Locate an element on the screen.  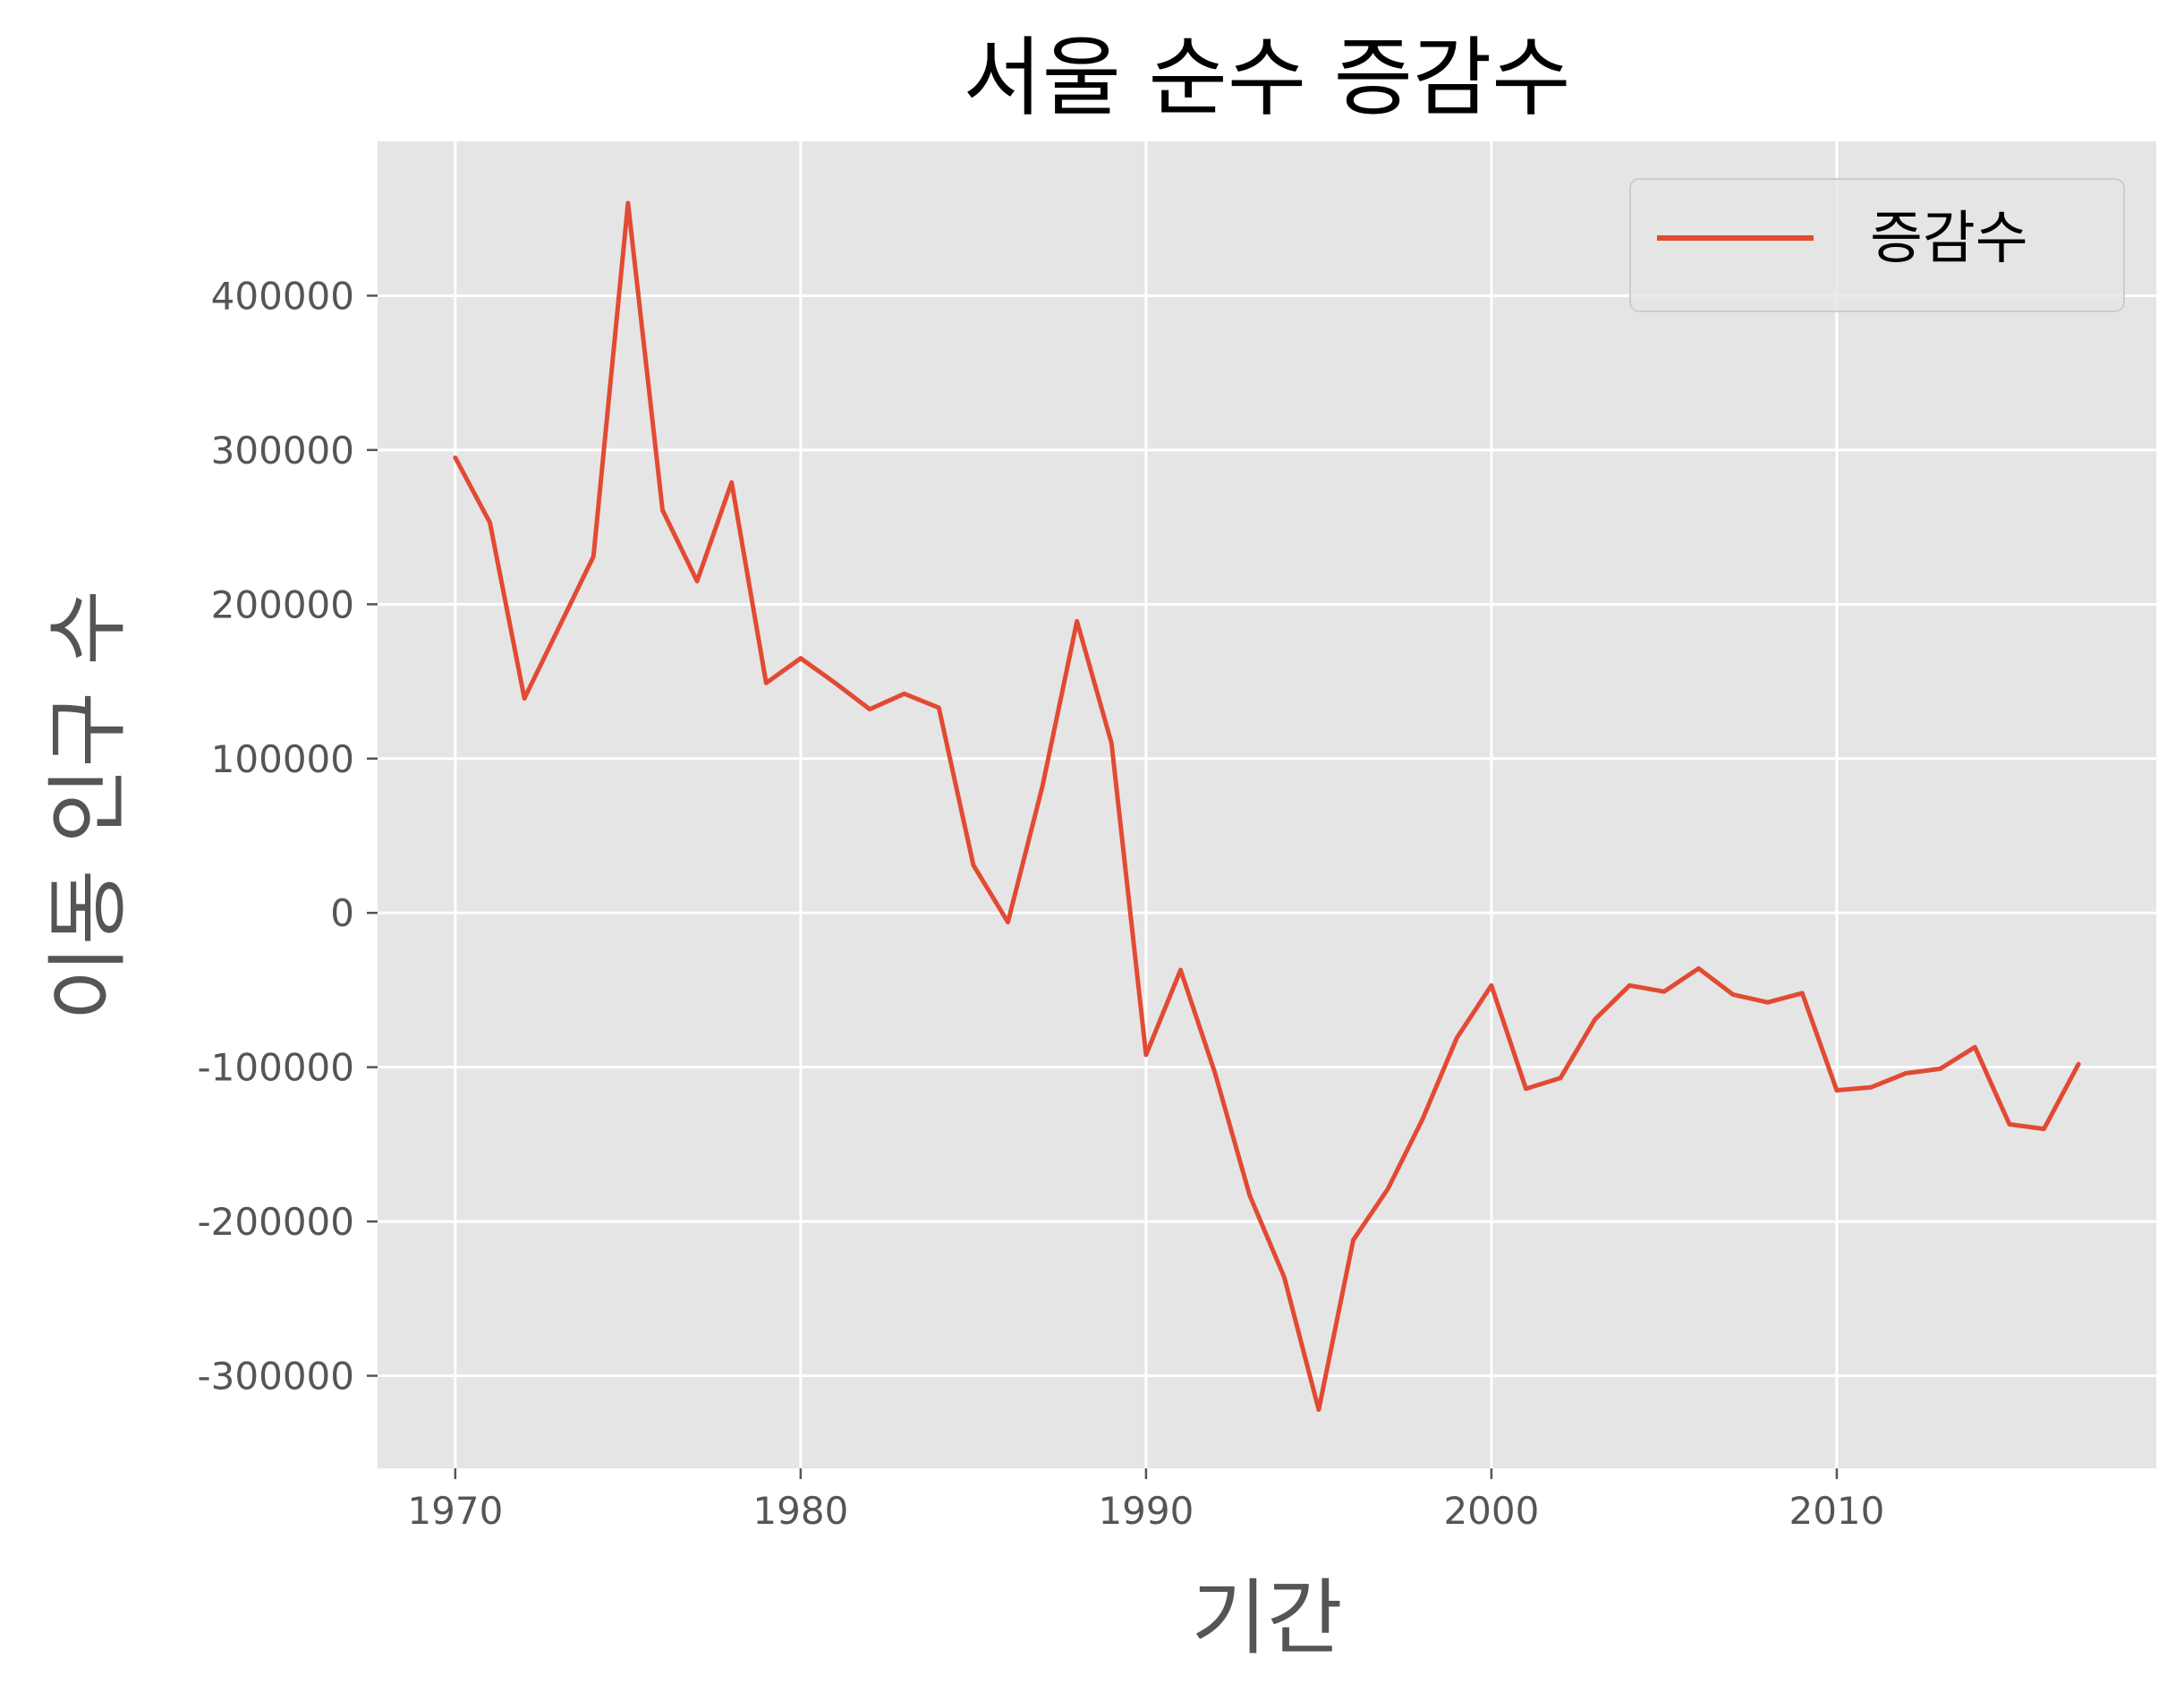
y-axis-title: 이동 인구 수 is located at coordinates (88, 805).